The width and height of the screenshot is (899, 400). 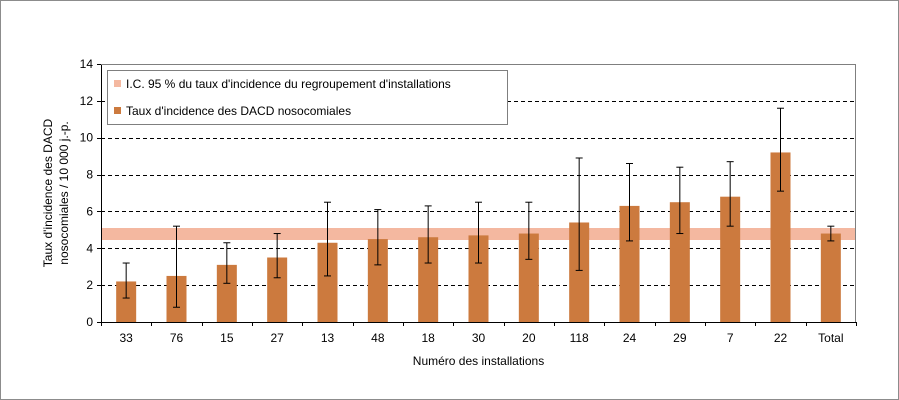 I want to click on y-tick-labels: 0 2 4 6 8 10 12 14, so click(x=87, y=193).